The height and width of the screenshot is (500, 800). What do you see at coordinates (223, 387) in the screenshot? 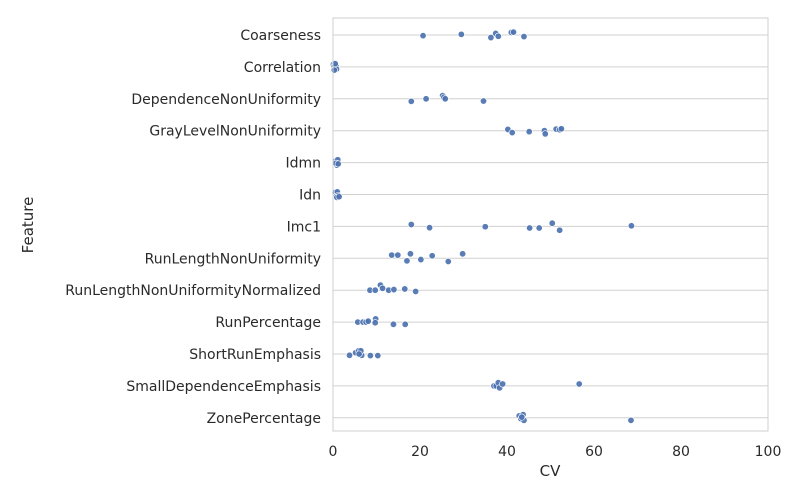
I see `y-tick-label-small-dependence-emphasis: SmallDependenceEmphasis` at bounding box center [223, 387].